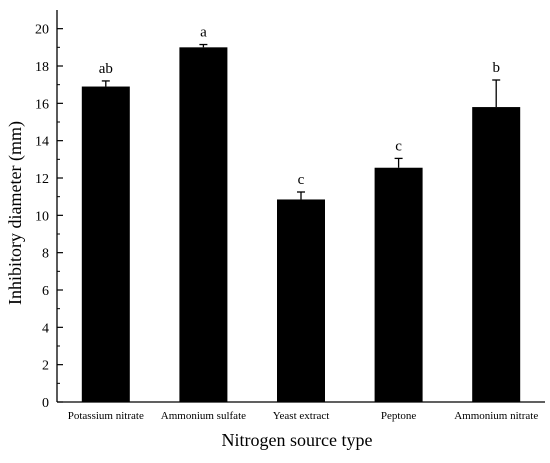 The height and width of the screenshot is (463, 550). What do you see at coordinates (42, 179) in the screenshot?
I see `y-tick-label: 12` at bounding box center [42, 179].